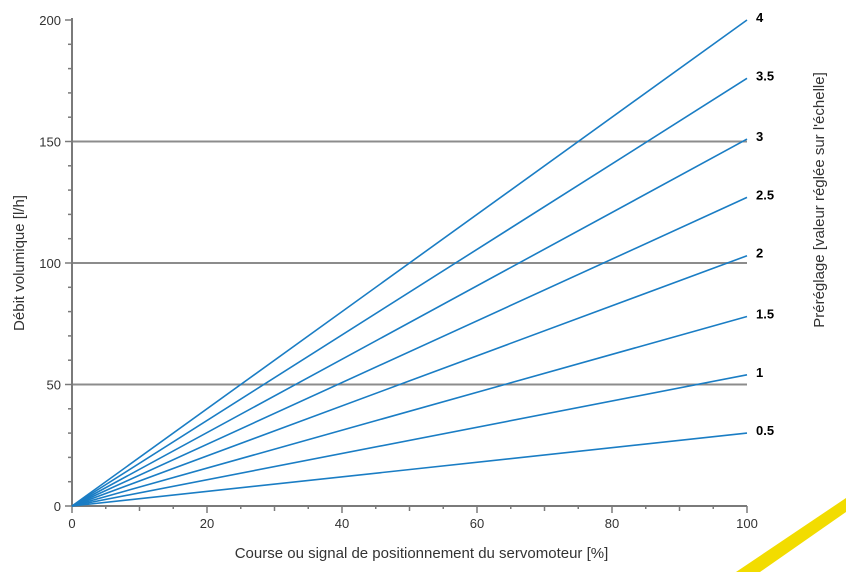 Image resolution: width=846 pixels, height=572 pixels. What do you see at coordinates (760, 17) in the screenshot?
I see `series-label: 4` at bounding box center [760, 17].